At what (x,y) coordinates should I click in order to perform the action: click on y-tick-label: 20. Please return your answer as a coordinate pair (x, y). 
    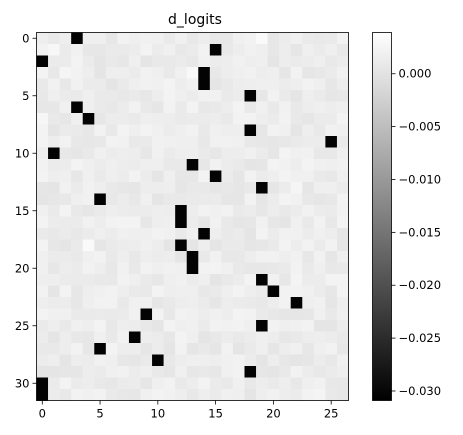
    Looking at the image, I should click on (22, 268).